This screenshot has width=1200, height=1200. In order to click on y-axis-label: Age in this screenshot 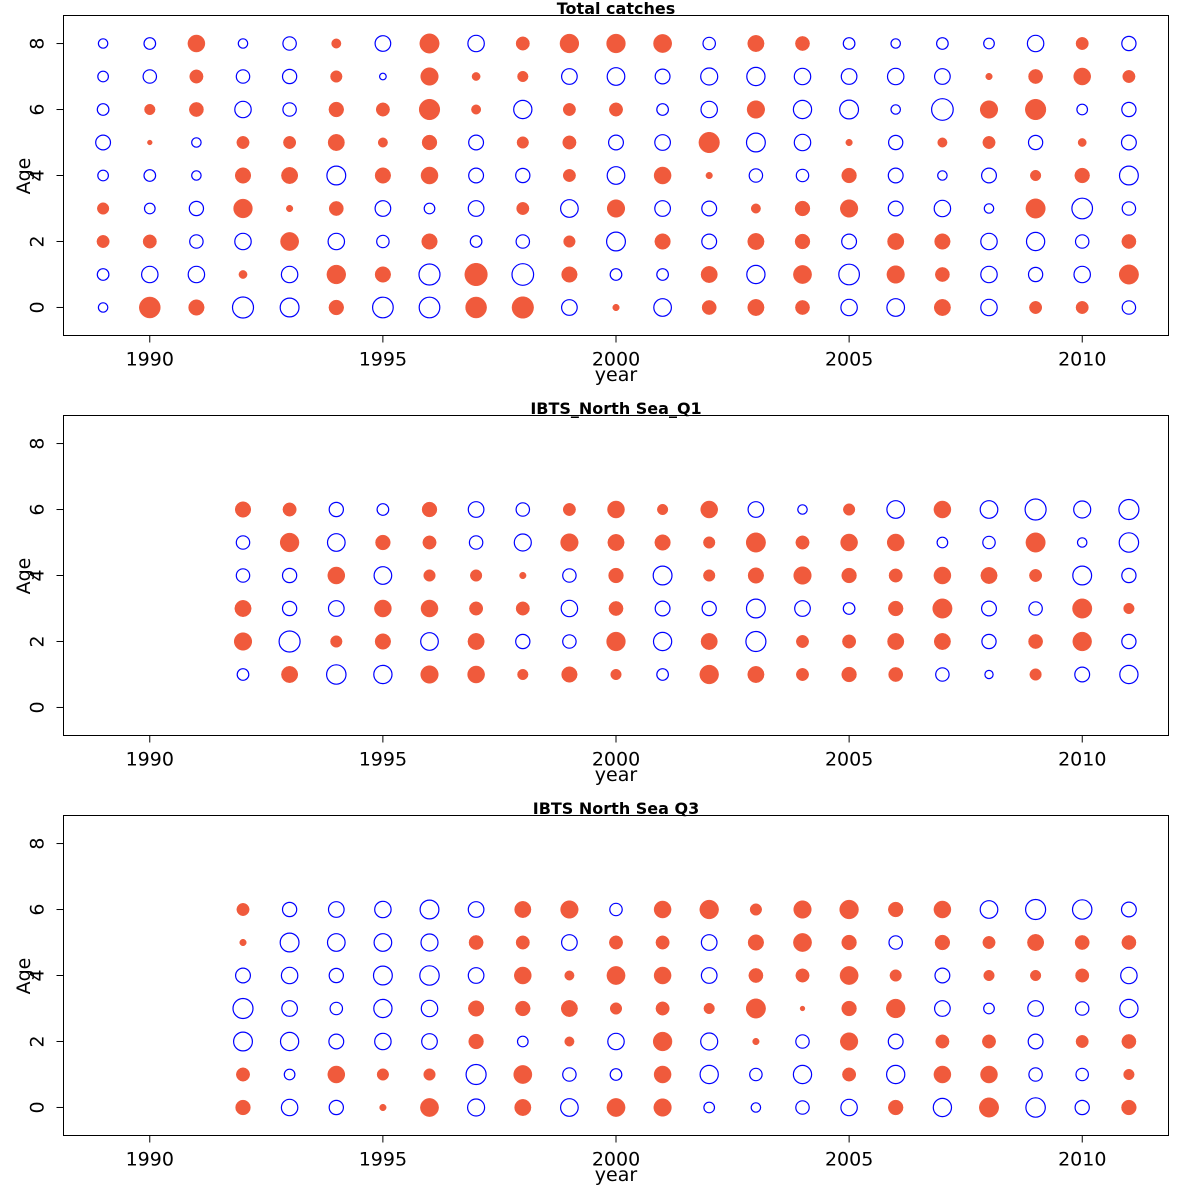, I will do `click(24, 976)`.